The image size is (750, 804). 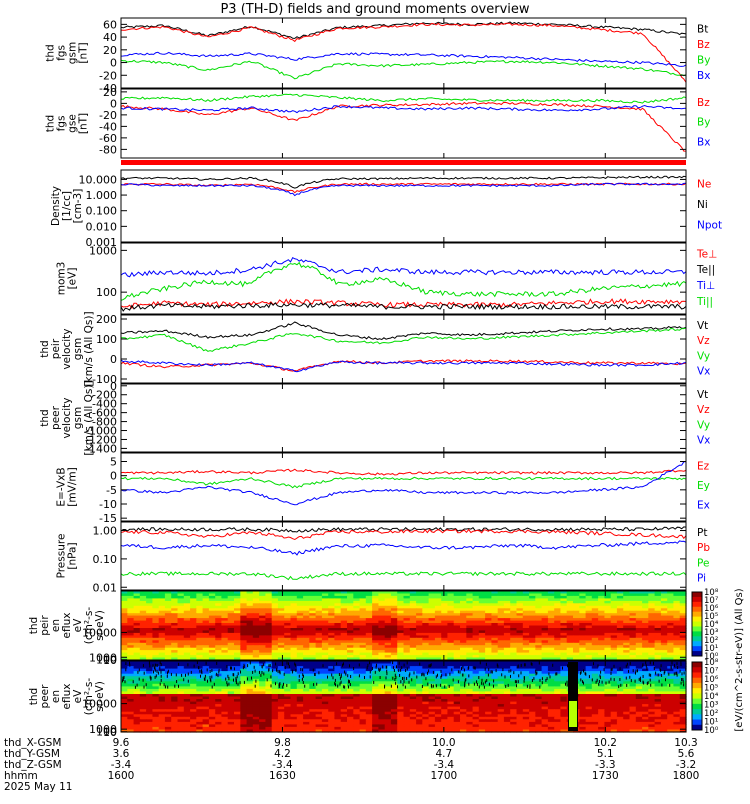 I want to click on legend-Pe: Pe, so click(x=703, y=563).